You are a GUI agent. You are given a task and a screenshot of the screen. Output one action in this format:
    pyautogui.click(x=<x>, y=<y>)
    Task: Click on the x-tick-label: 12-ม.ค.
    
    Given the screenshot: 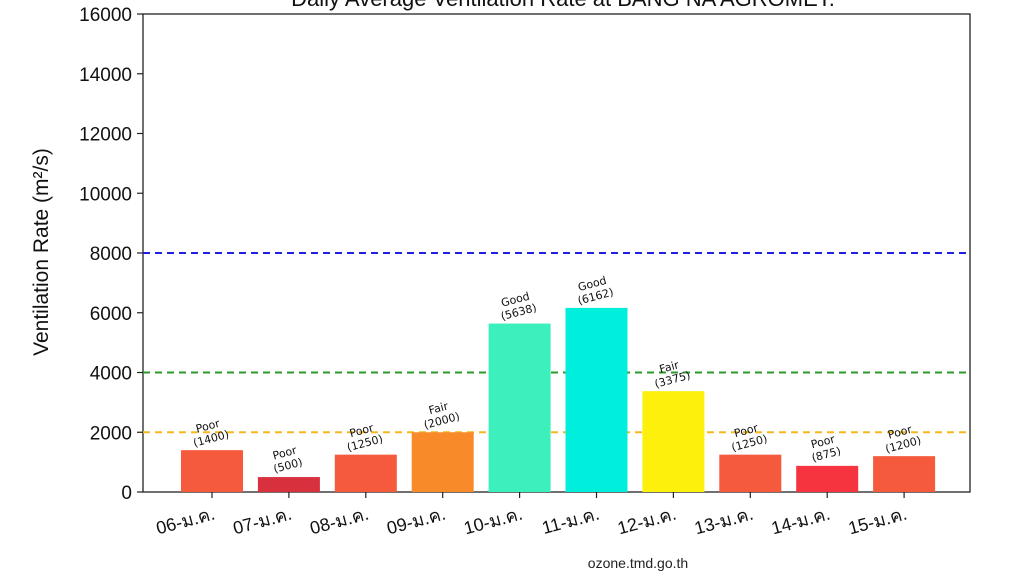 What is the action you would take?
    pyautogui.click(x=646, y=521)
    